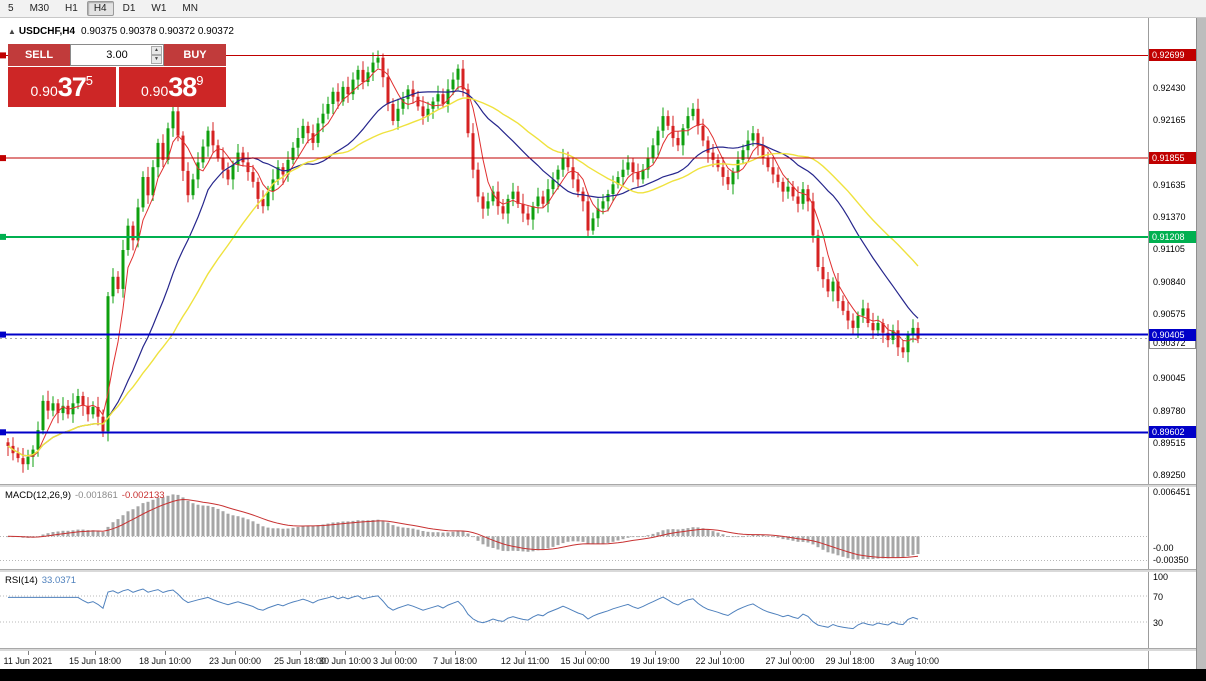  Describe the element at coordinates (154, 90) in the screenshot. I see `buy-price-main: 0.90` at that location.